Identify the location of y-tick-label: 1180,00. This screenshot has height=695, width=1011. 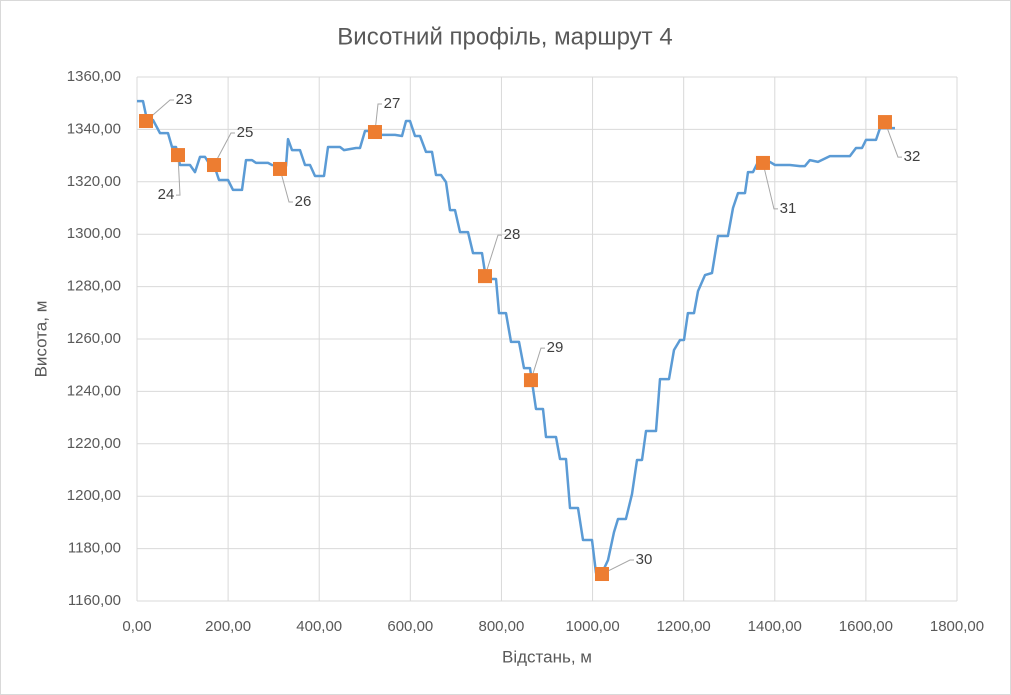
(94, 548).